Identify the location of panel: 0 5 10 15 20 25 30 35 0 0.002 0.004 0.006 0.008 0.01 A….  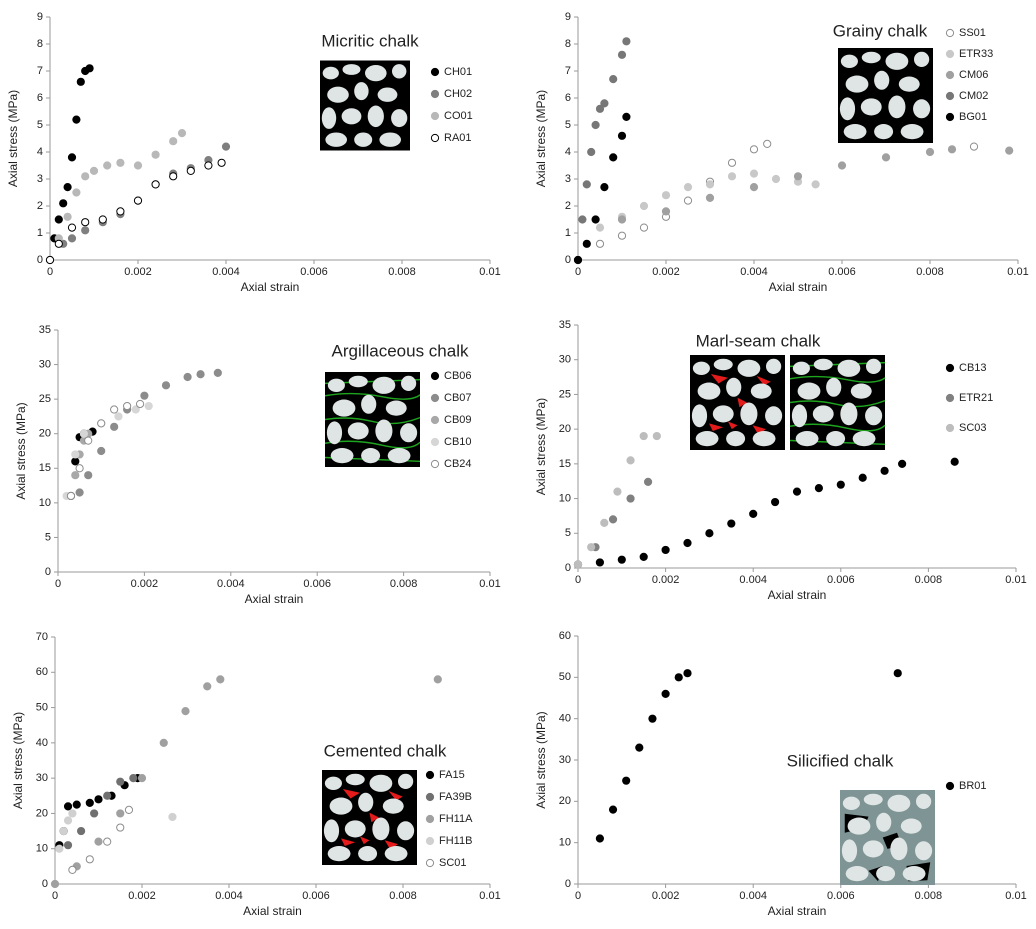
(780, 460).